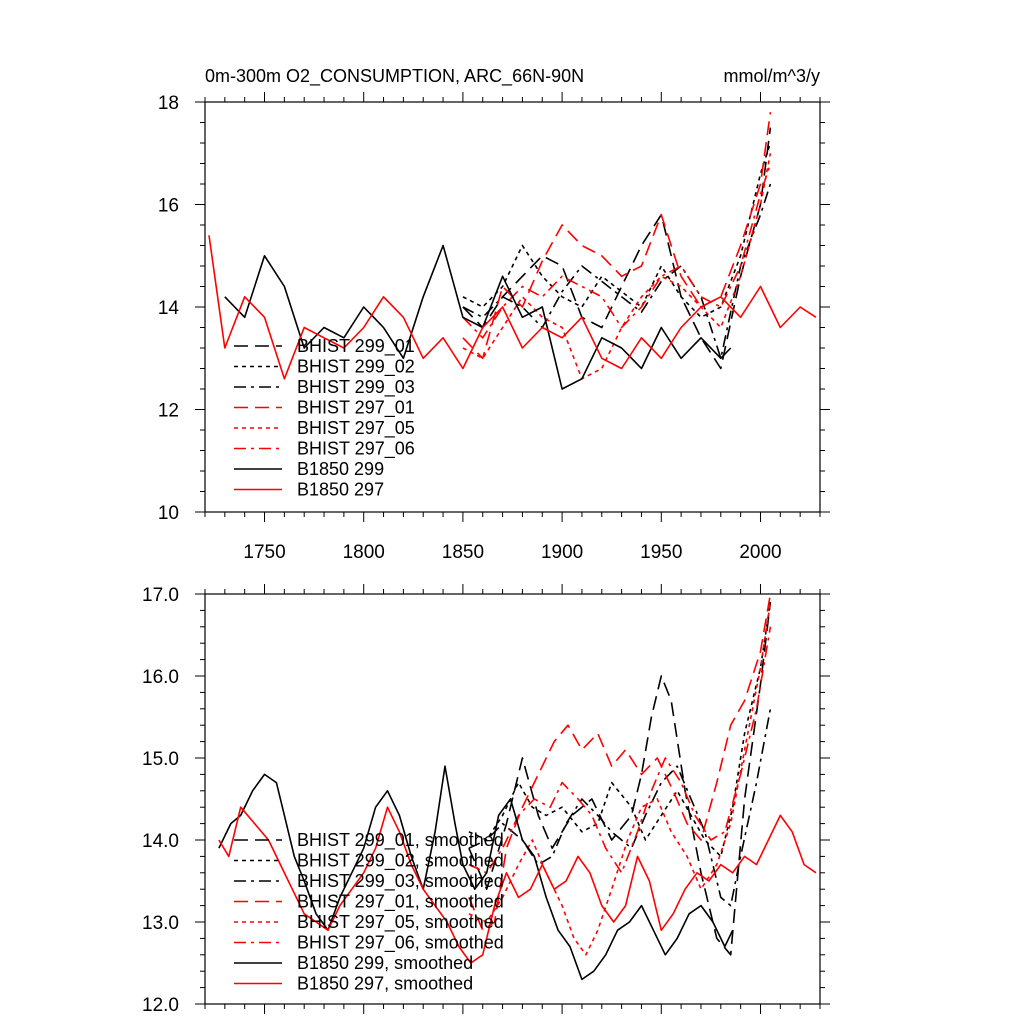  I want to click on legend-label-2: BHIST 299_02, smoothed, so click(400, 861).